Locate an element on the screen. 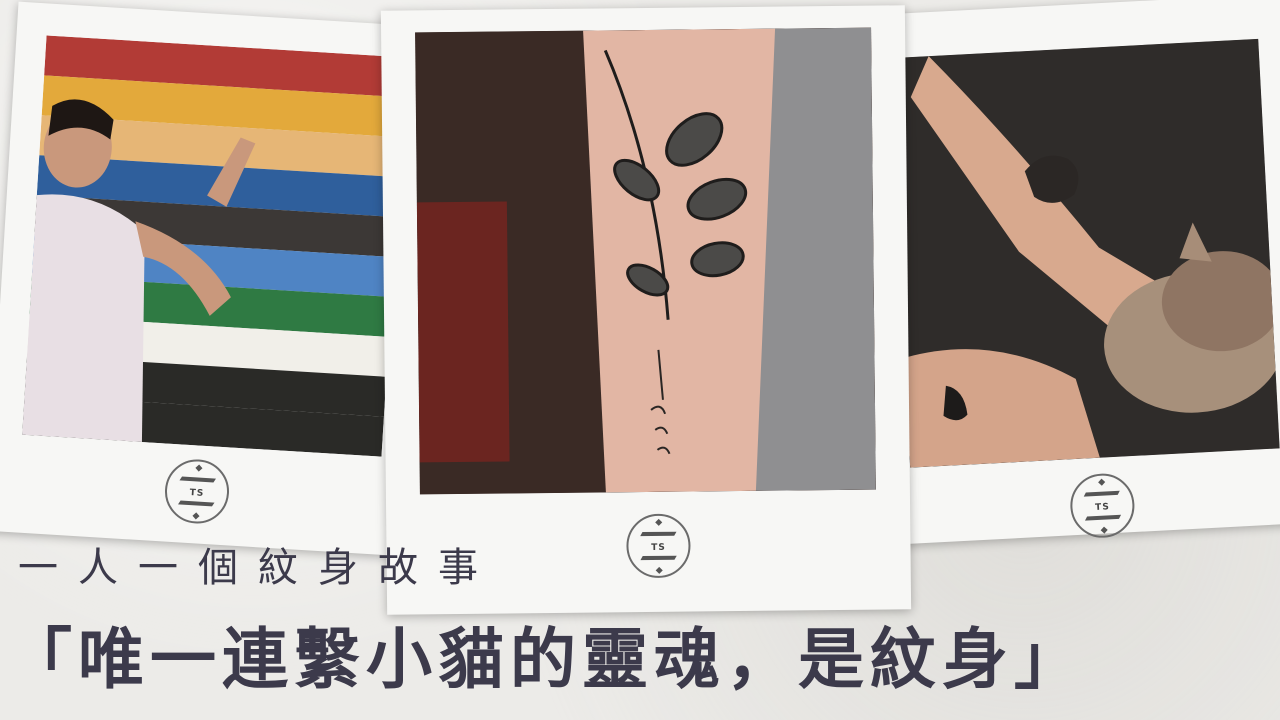 This screenshot has width=1280, height=720. woman-figure is located at coordinates (139, 271).